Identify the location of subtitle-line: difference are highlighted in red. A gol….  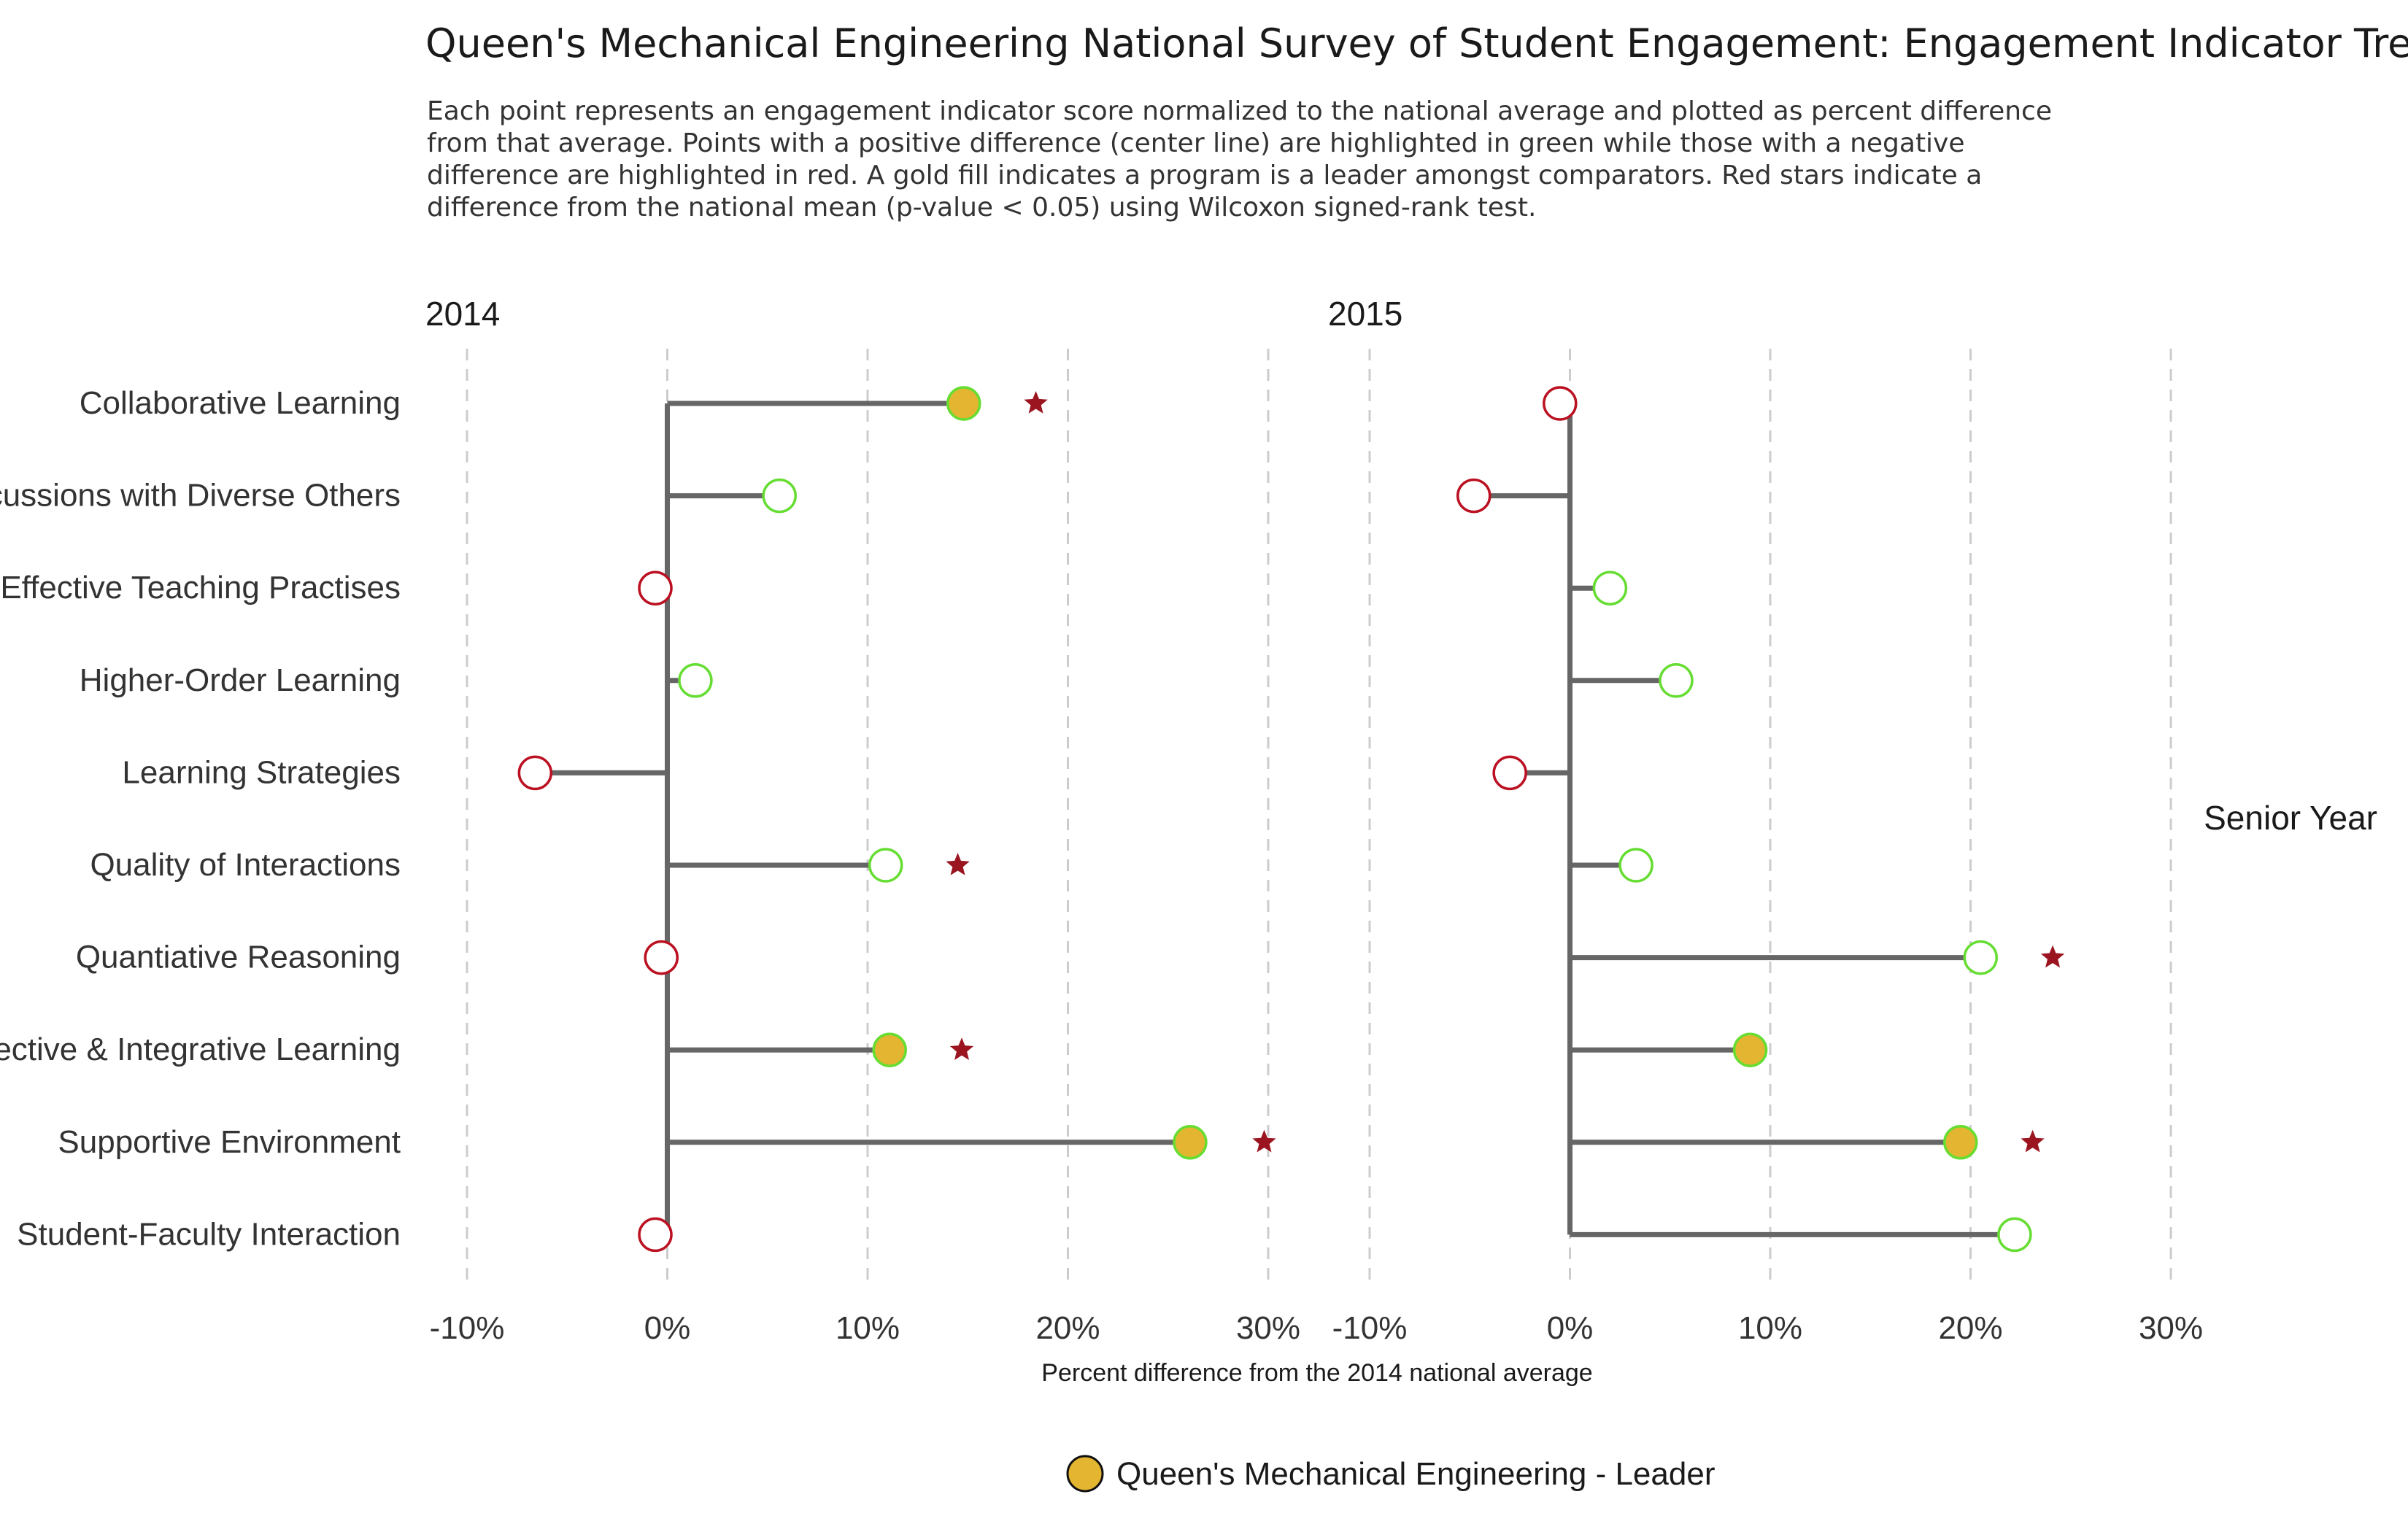
(1204, 175).